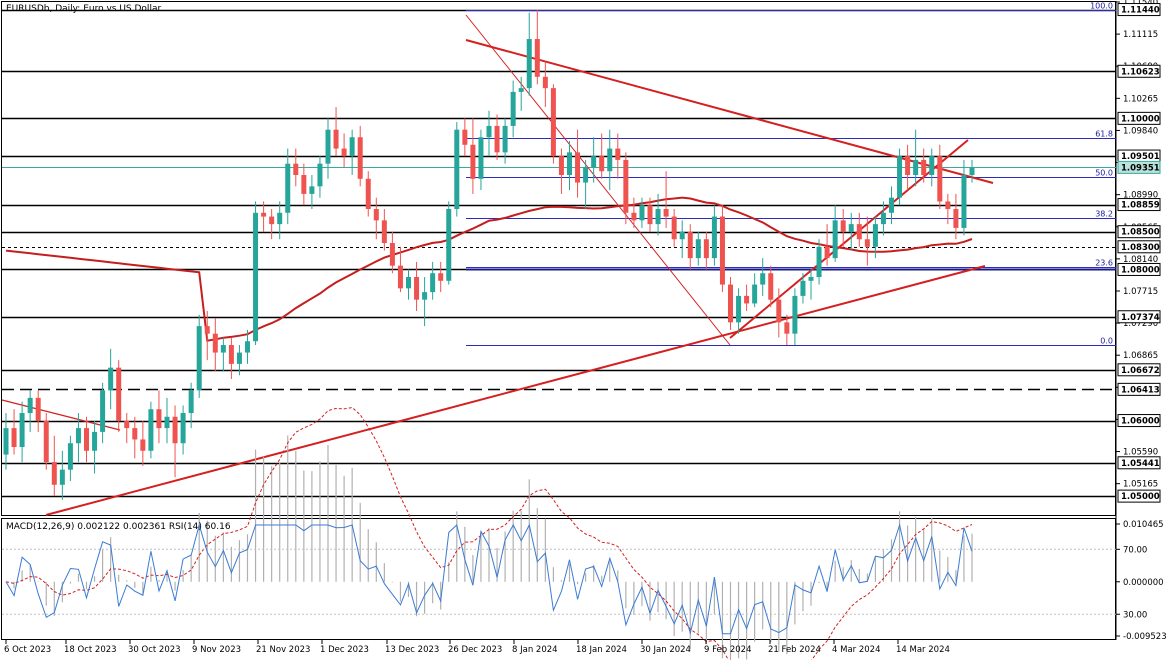 The height and width of the screenshot is (660, 1171). Describe the element at coordinates (1140, 453) in the screenshot. I see `price-tick-label-14: 1.05590` at that location.